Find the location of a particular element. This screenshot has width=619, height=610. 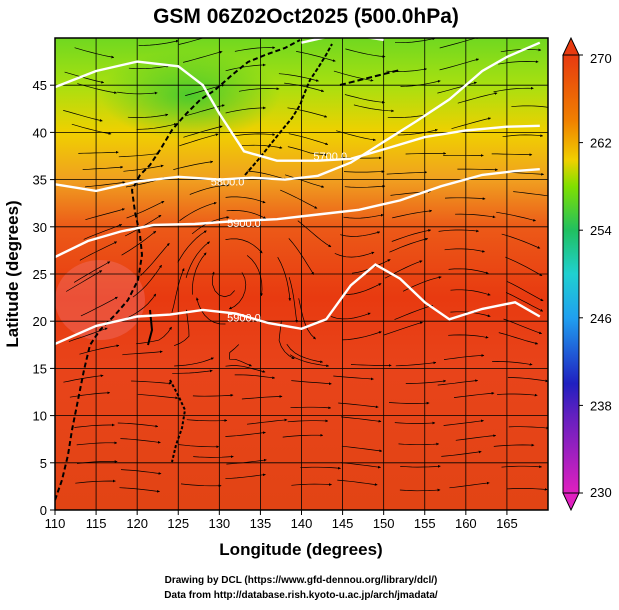

y-tick-label: 40 is located at coordinates (40, 132).